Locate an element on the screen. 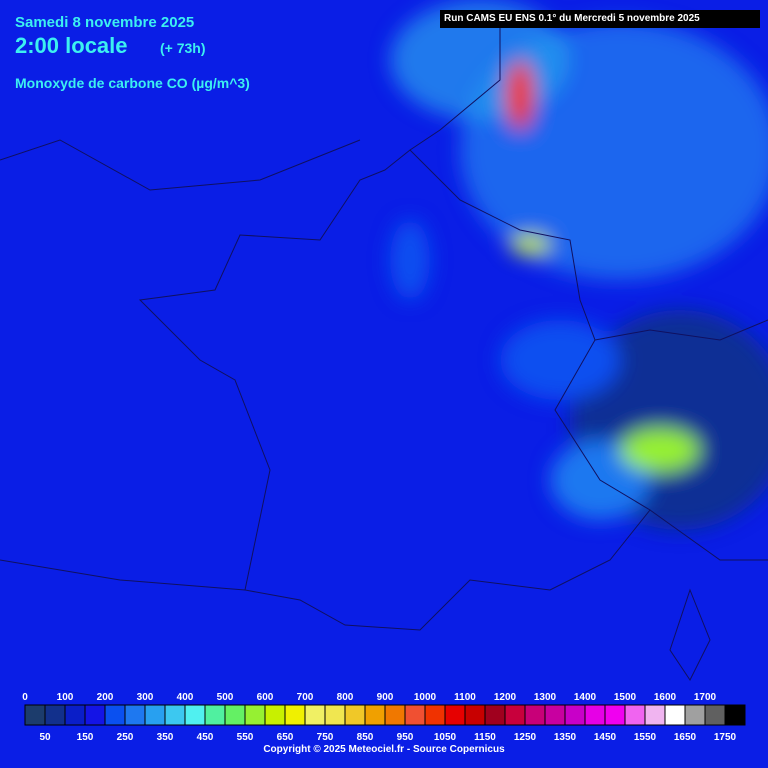 The height and width of the screenshot is (768, 768). legend-label: 400 is located at coordinates (185, 697).